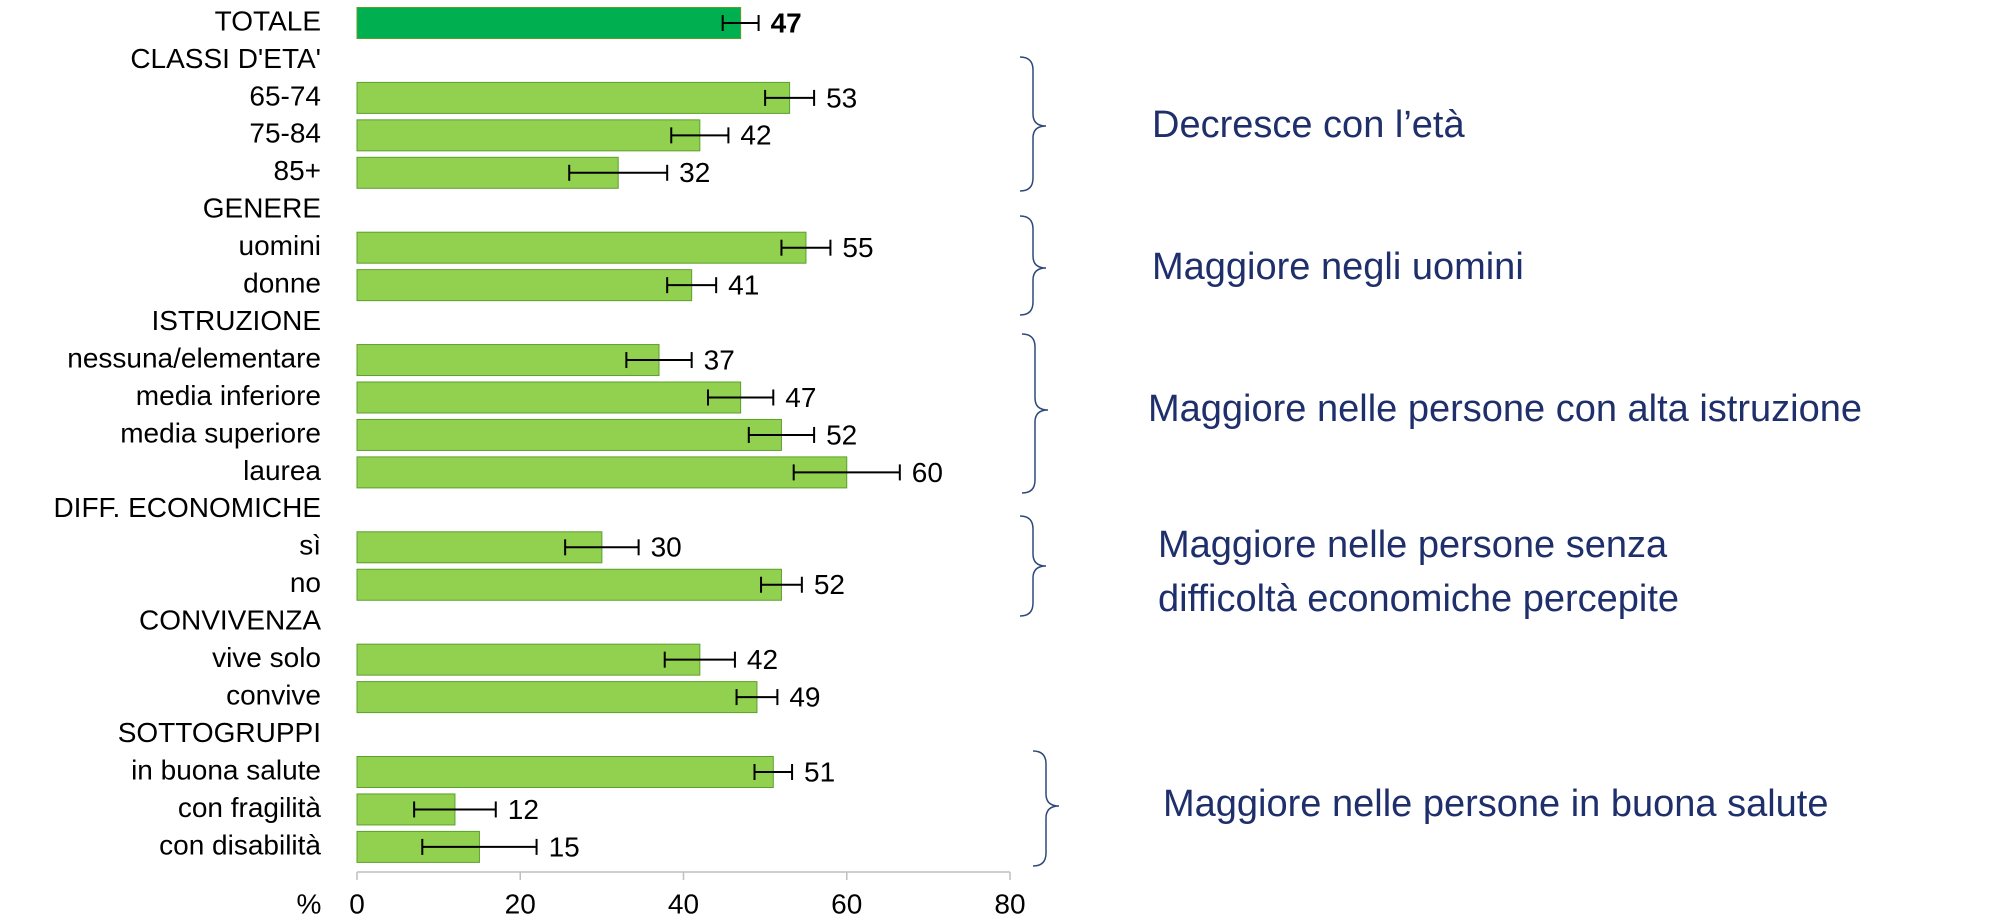  I want to click on category-label: nessuna/elementare, so click(194, 357).